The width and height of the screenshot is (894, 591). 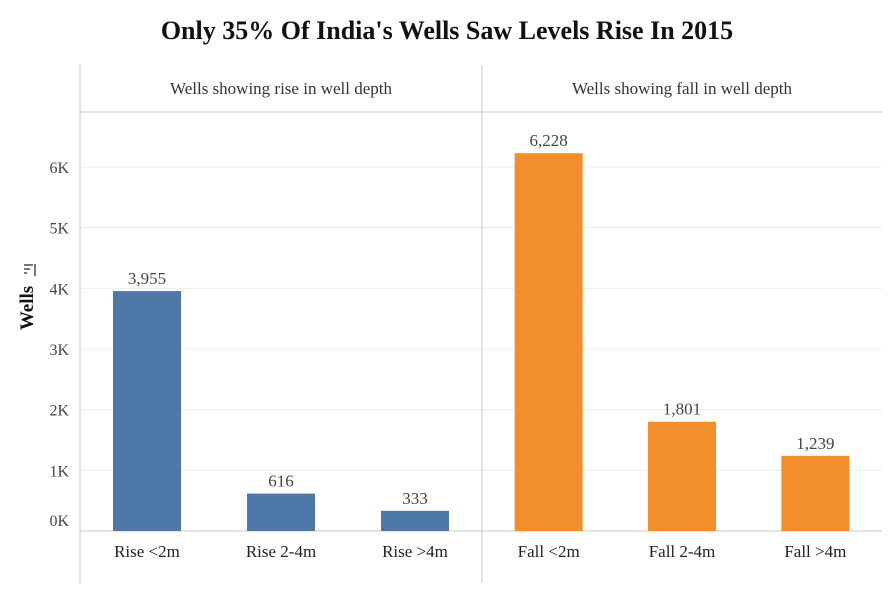 What do you see at coordinates (815, 443) in the screenshot?
I see `data-label: 1,239` at bounding box center [815, 443].